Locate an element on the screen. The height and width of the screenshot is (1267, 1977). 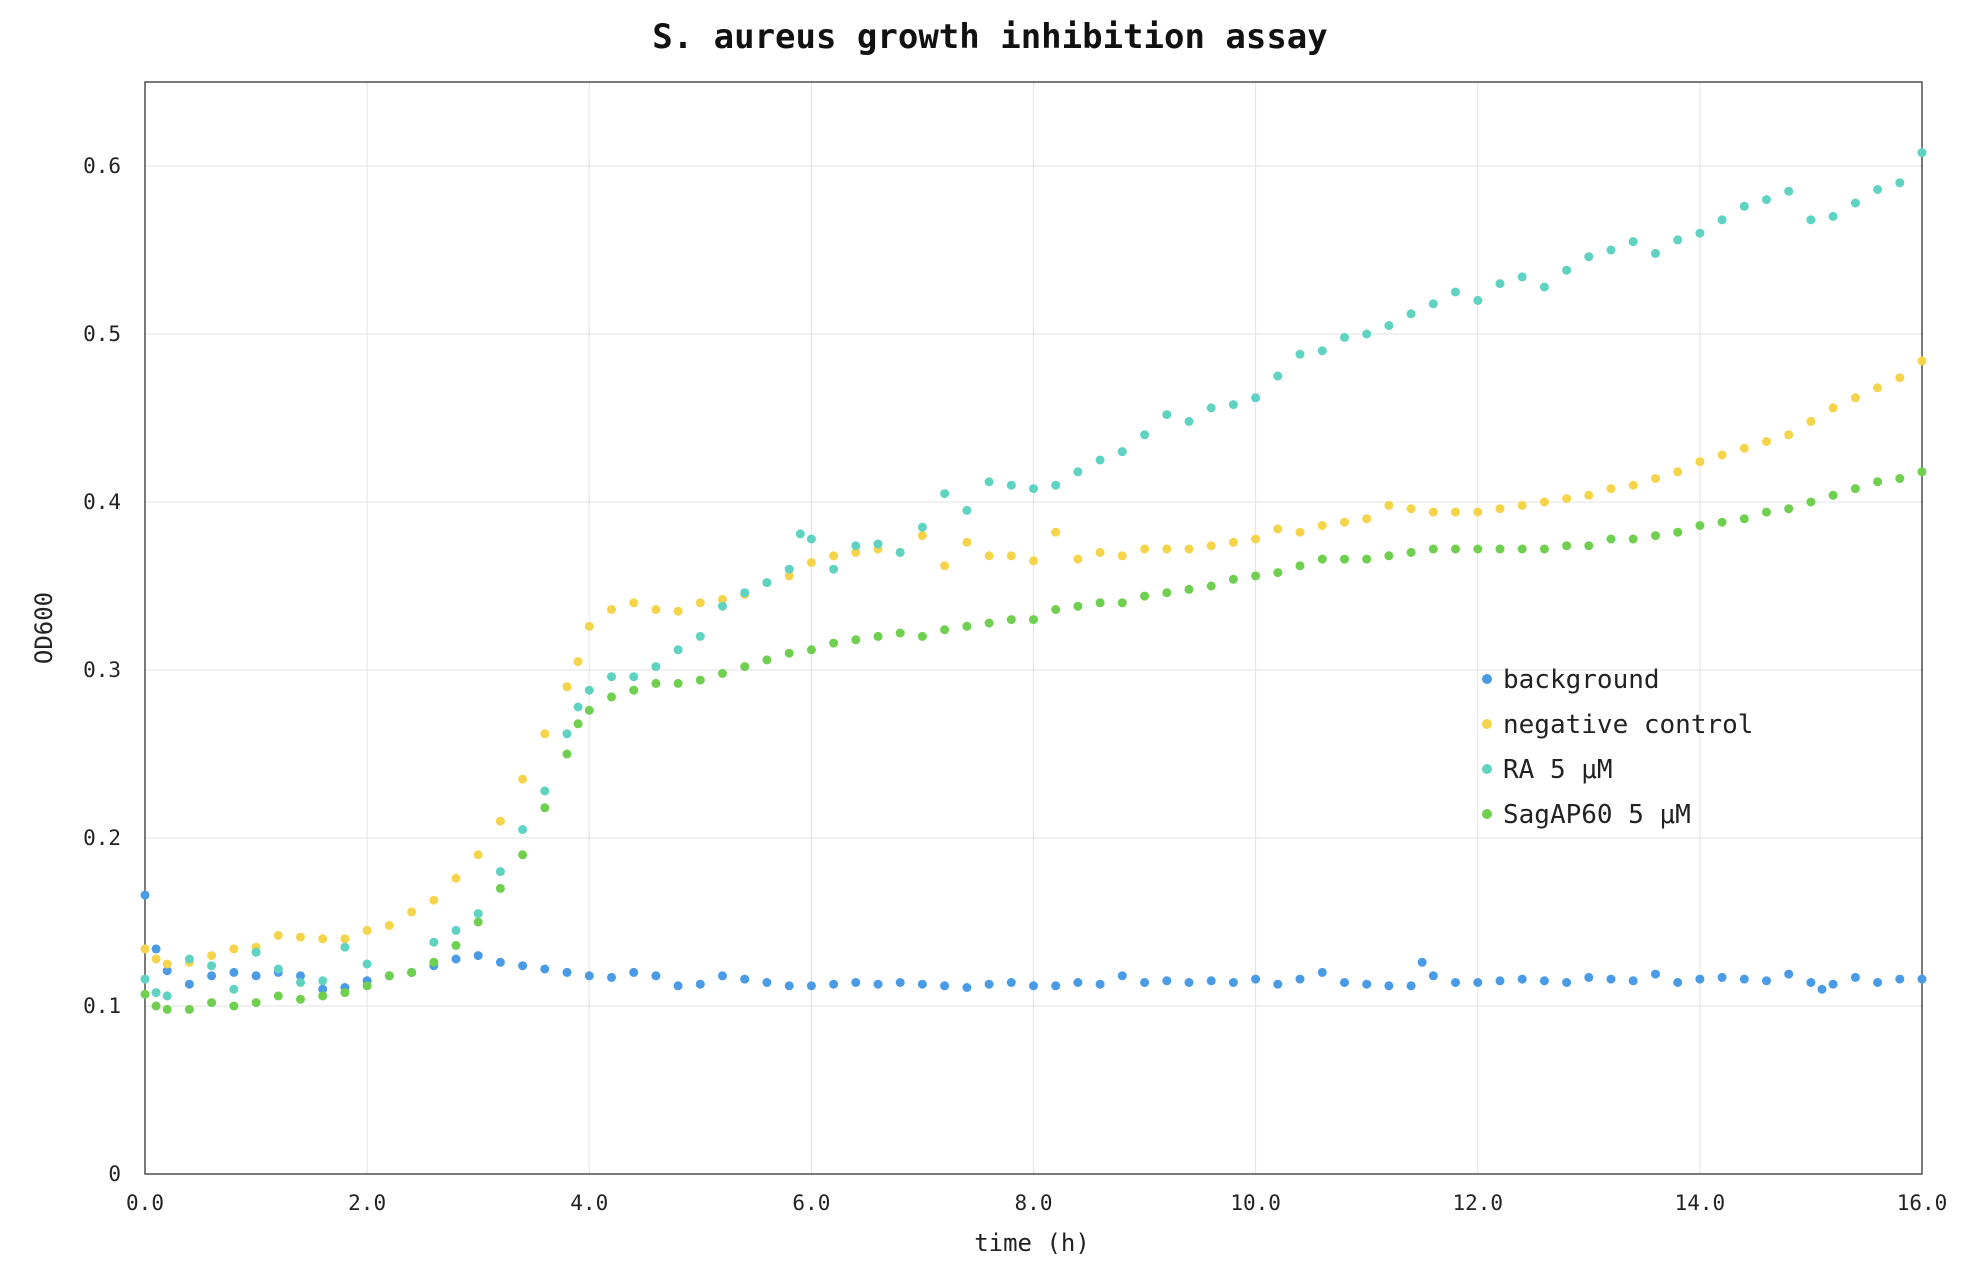
y-tick-label: 0.3 is located at coordinates (102, 670).